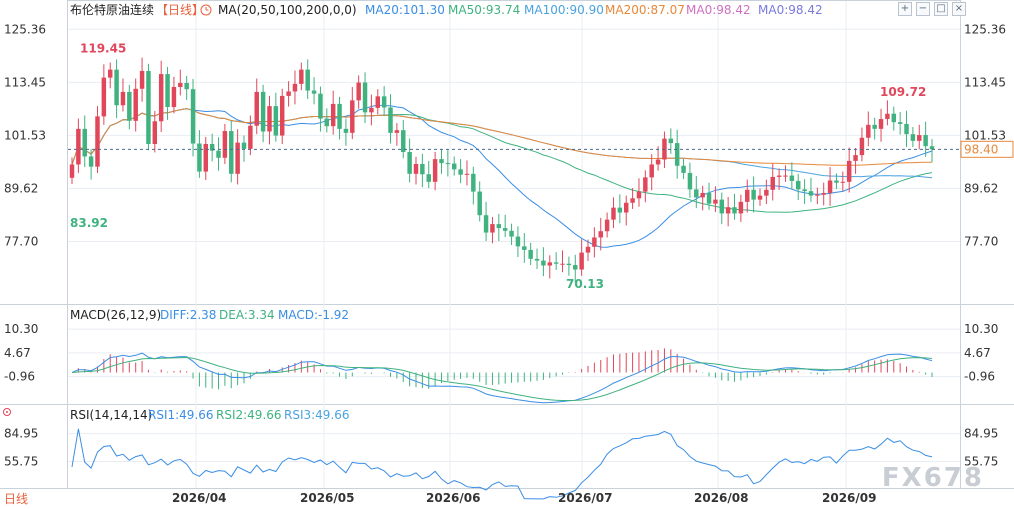 The height and width of the screenshot is (509, 1014). Describe the element at coordinates (923, 9) in the screenshot. I see `collapse-icon: −` at that location.